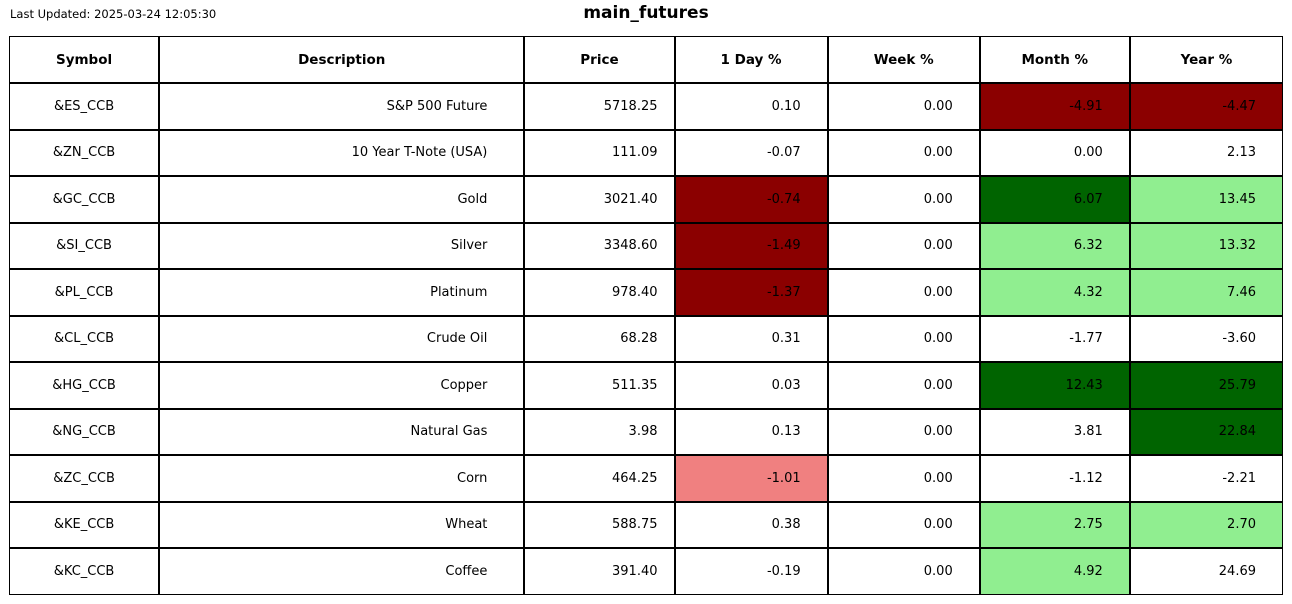 Image resolution: width=1292 pixels, height=604 pixels. Describe the element at coordinates (84, 431) in the screenshot. I see `cell-symbol: &NG_CCB` at that location.